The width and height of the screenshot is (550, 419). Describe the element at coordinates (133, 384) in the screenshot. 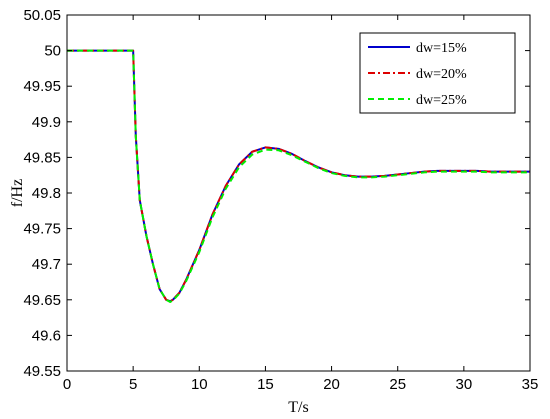

I see `x-tick-label: 5` at that location.